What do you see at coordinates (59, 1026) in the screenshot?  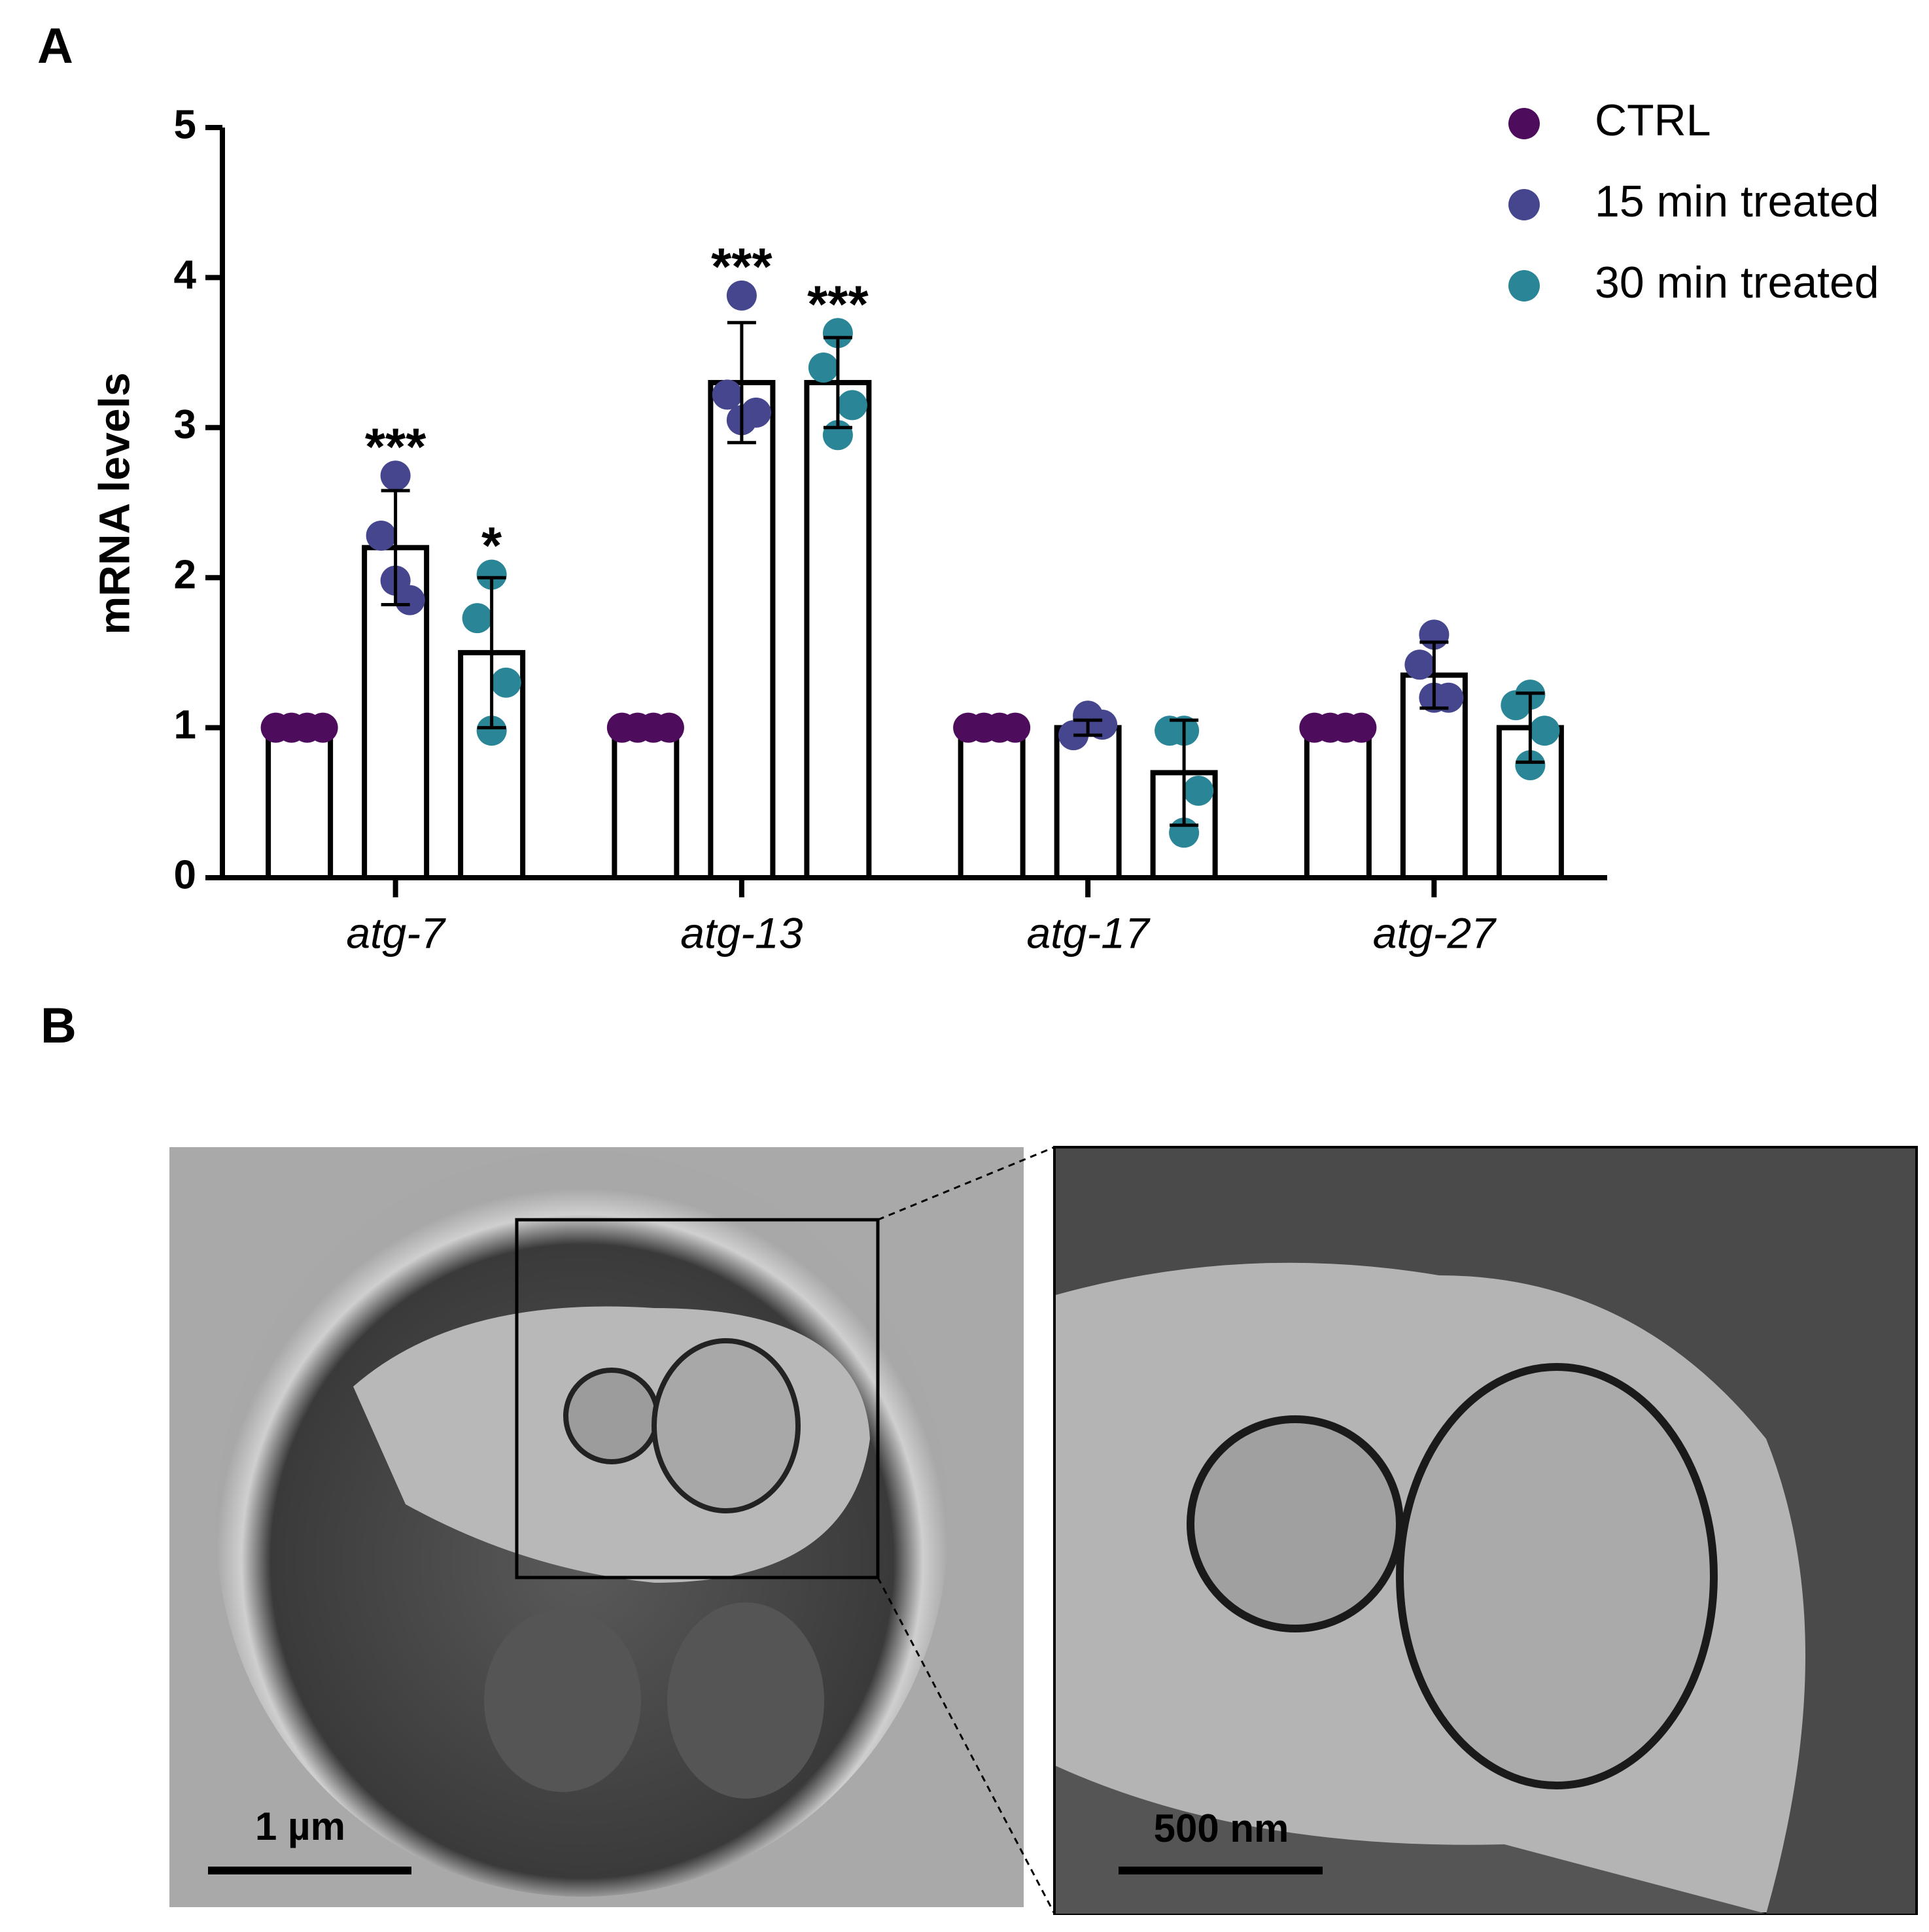 I see `panel-label: B` at bounding box center [59, 1026].